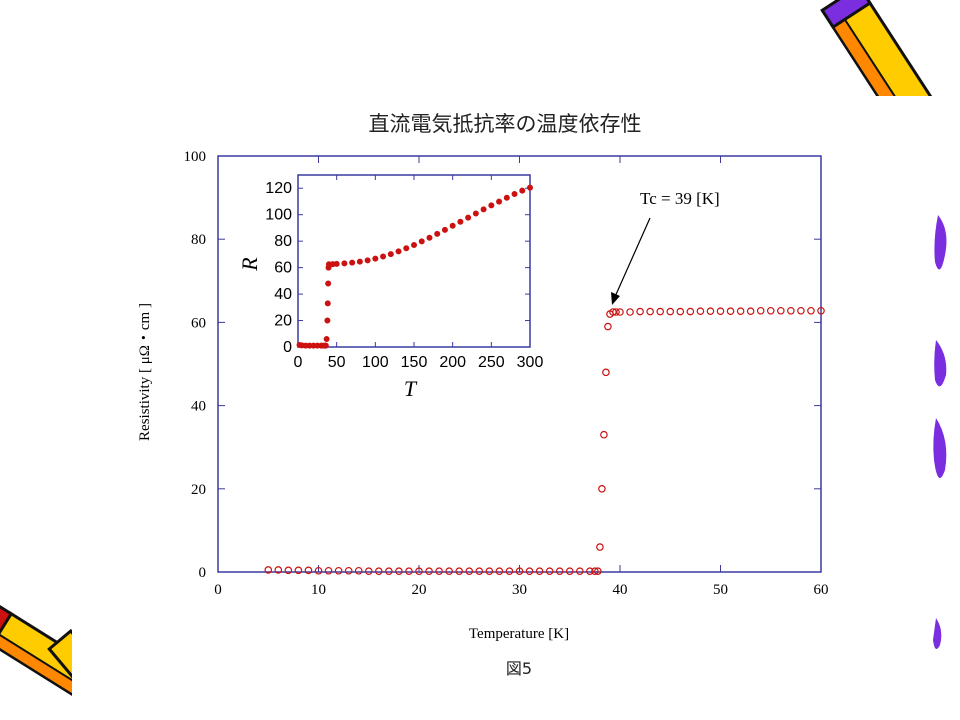 The width and height of the screenshot is (960, 720). I want to click on y-axis-label: Resistivity [ μΩ・cm ], so click(145, 372).